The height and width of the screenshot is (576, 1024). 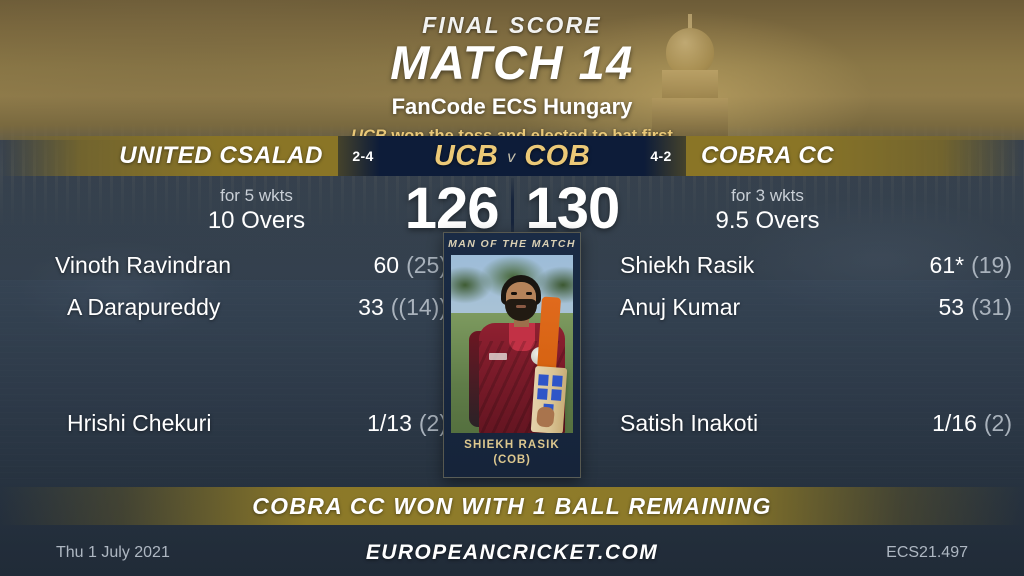 I want to click on player-figure, so click(x=512, y=344).